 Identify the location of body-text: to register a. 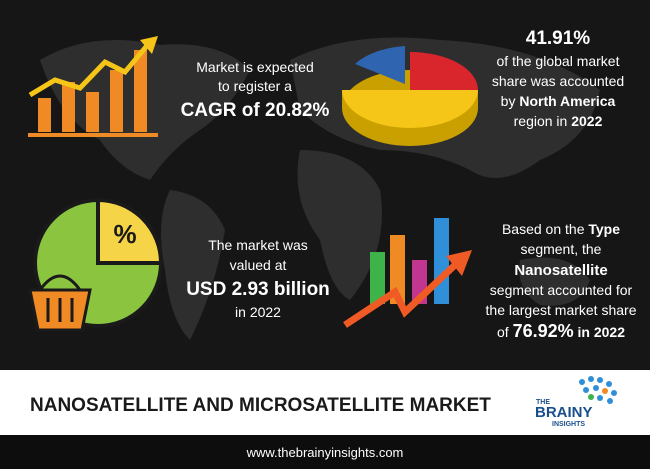
(255, 86).